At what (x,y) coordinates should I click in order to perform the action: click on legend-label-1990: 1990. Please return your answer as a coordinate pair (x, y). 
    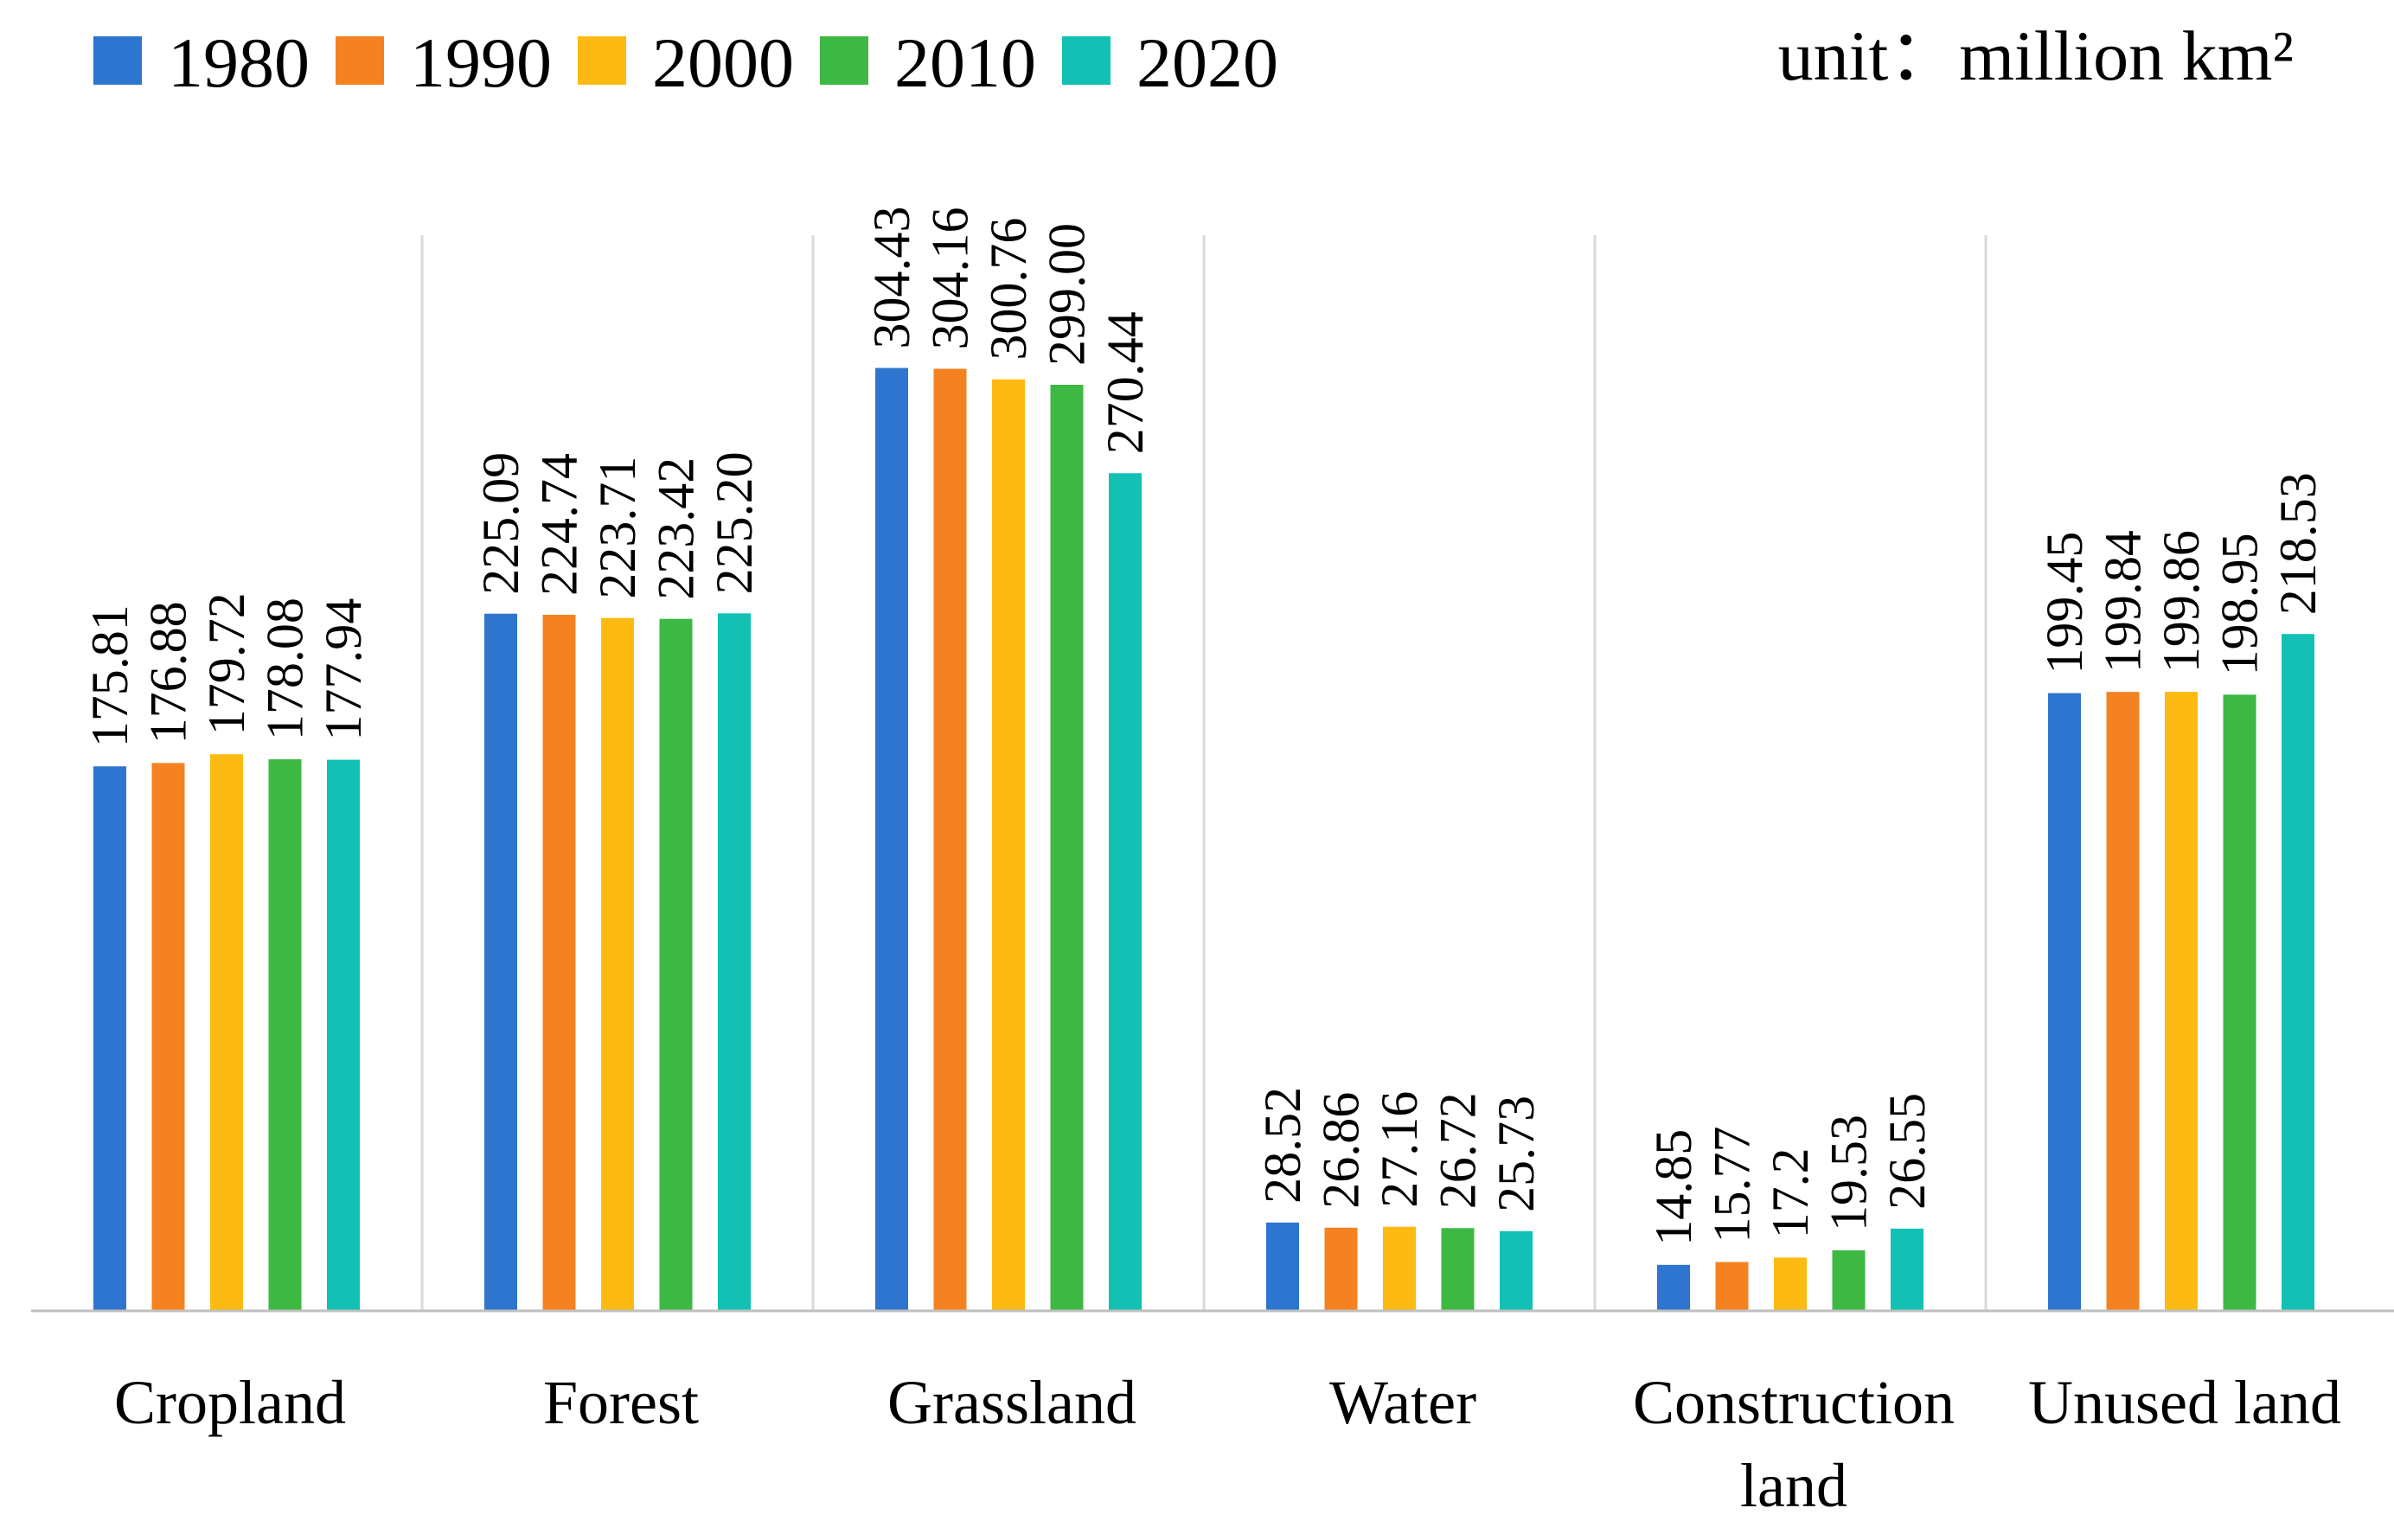
    Looking at the image, I should click on (481, 62).